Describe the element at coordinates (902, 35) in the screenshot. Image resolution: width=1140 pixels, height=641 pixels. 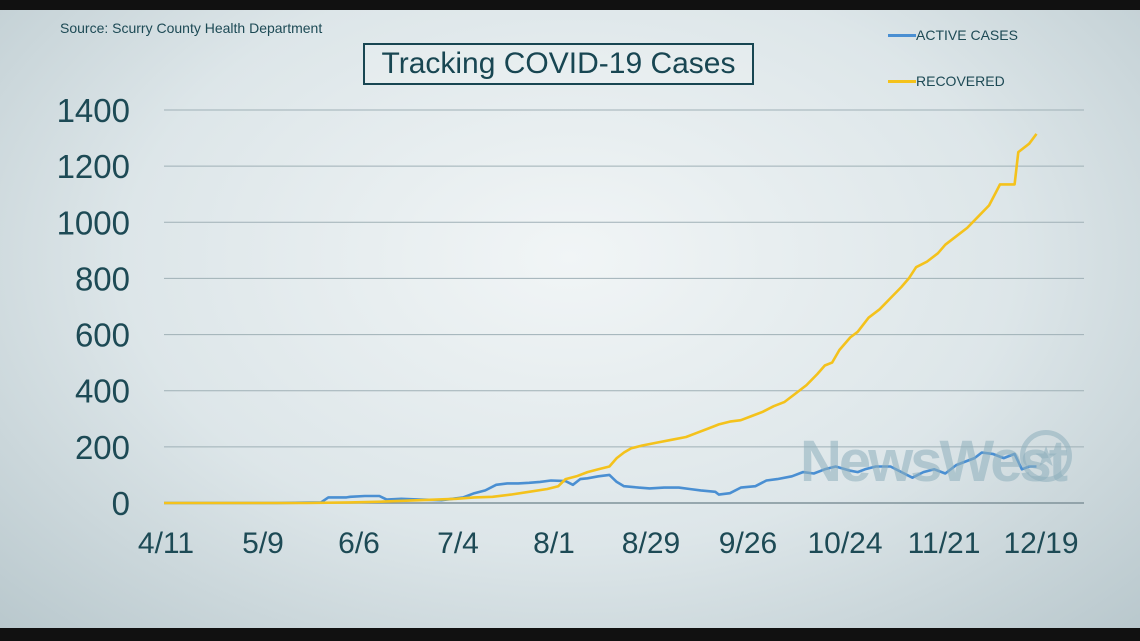
I see `legend-swatch-active` at that location.